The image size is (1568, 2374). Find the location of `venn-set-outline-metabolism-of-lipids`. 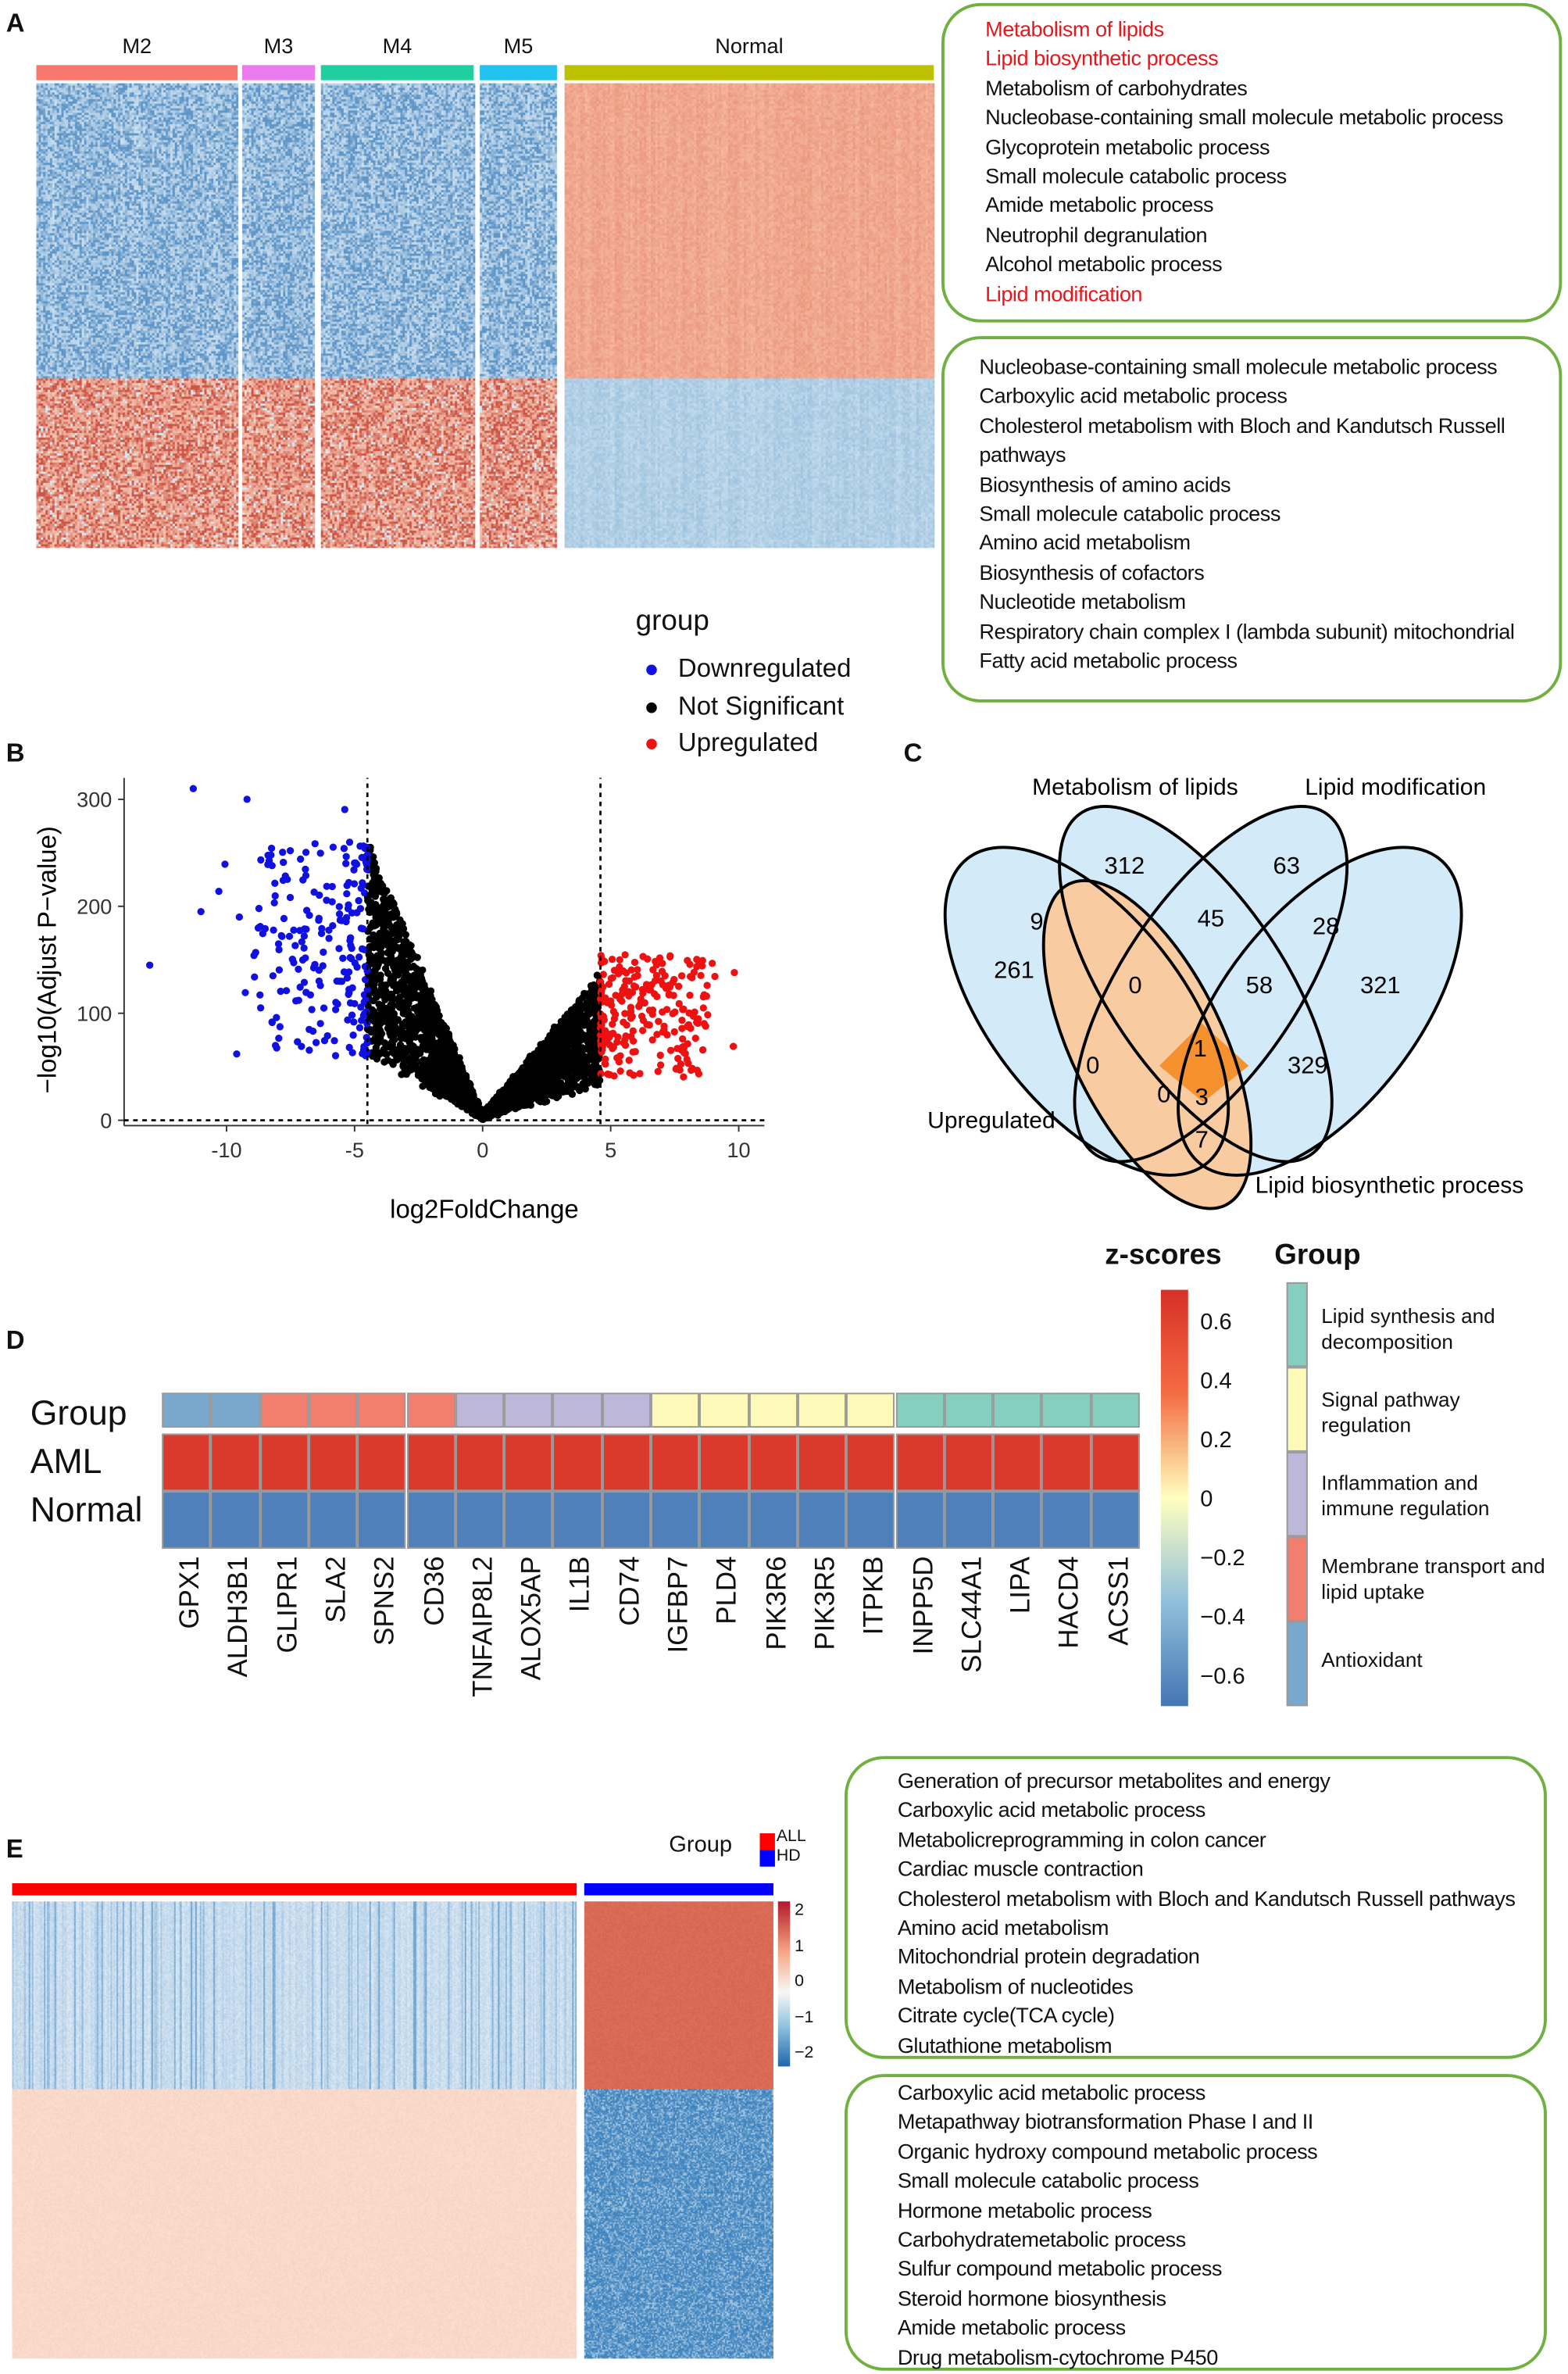

venn-set-outline-metabolism-of-lipids is located at coordinates (1196, 984).